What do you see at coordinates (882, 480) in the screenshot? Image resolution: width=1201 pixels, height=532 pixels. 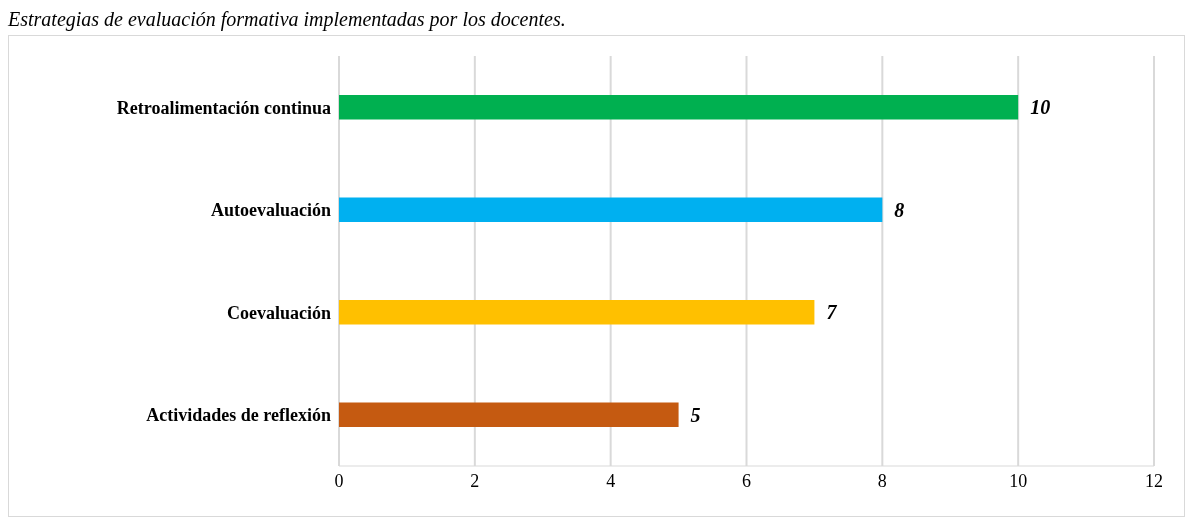 I see `x-tick-label: 8` at bounding box center [882, 480].